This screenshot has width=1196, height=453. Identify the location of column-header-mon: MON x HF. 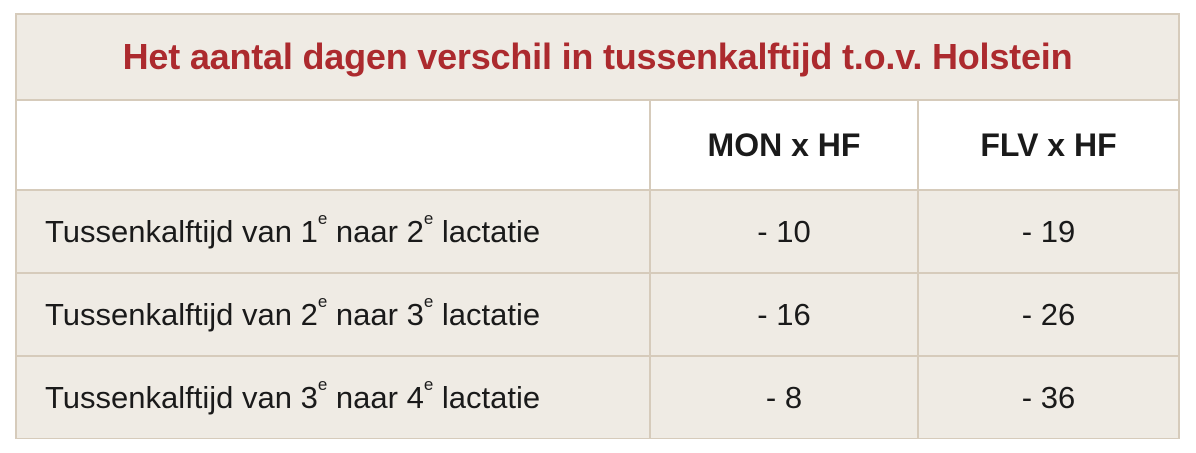
(784, 144).